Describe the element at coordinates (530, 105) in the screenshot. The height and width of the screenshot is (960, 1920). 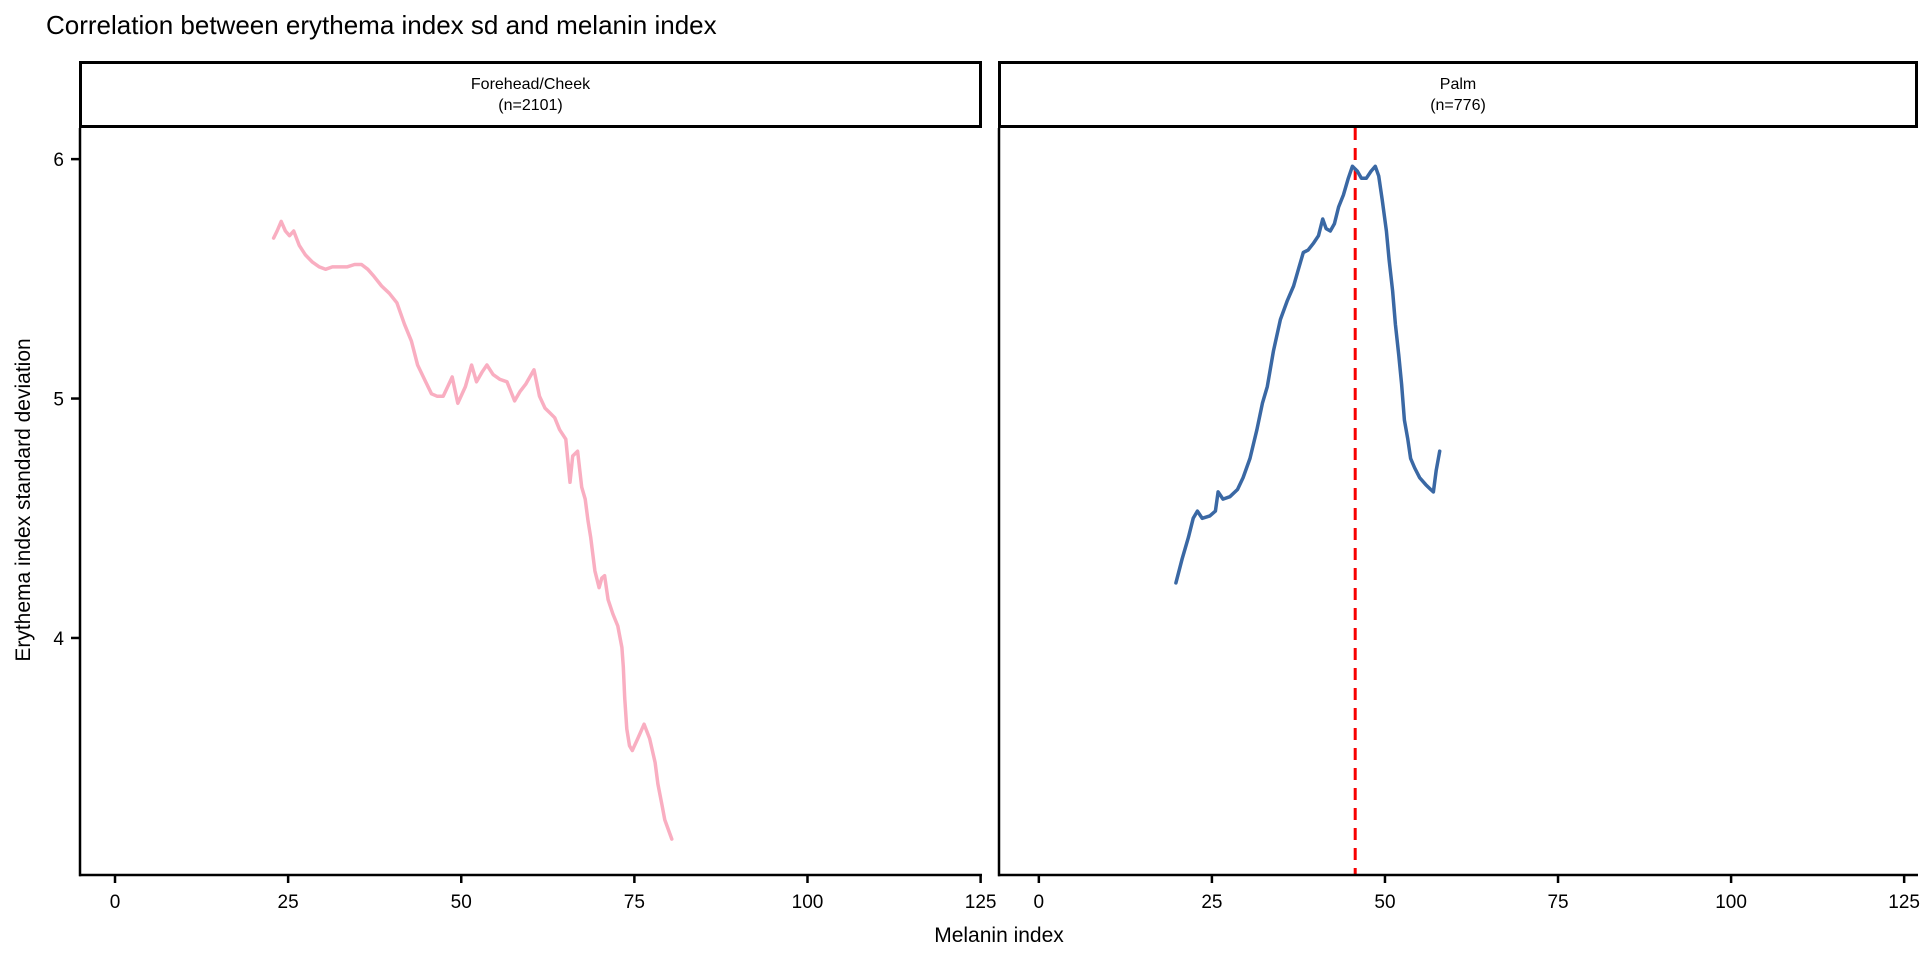
I see `facet-strip-count: (n=2101)` at that location.